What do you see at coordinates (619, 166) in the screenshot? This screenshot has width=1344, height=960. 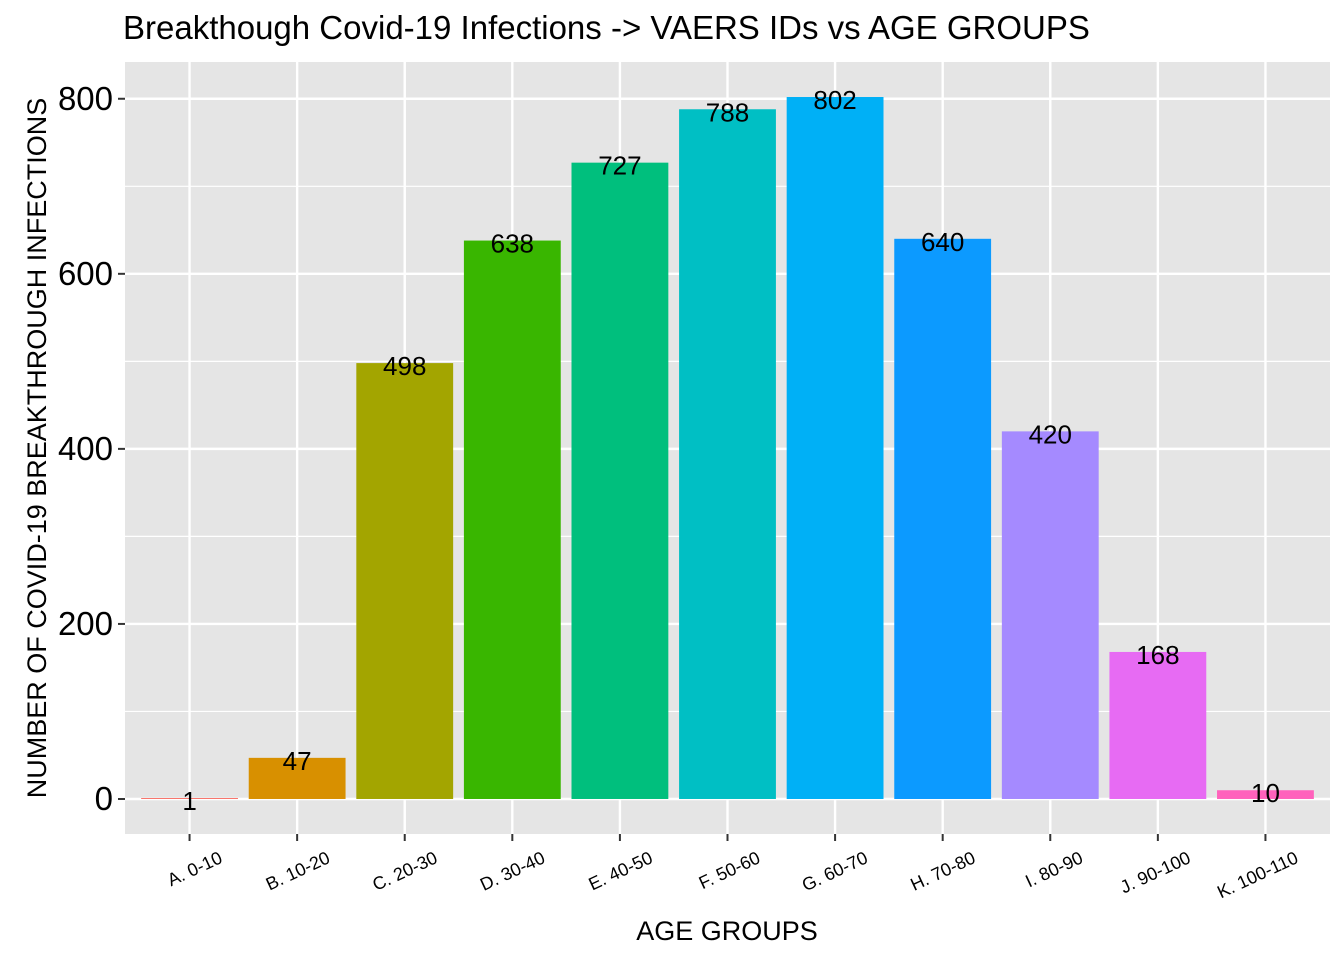 I see `data-label: 727` at bounding box center [619, 166].